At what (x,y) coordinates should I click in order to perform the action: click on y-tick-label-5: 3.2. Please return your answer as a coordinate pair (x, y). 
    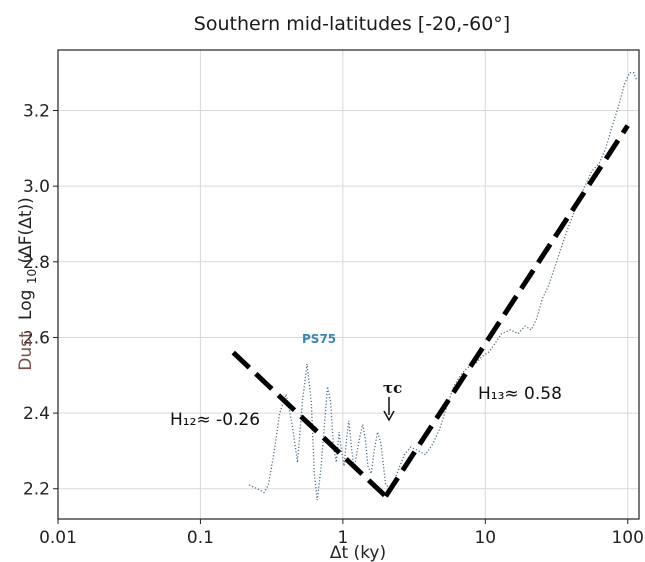
    Looking at the image, I should click on (36, 112).